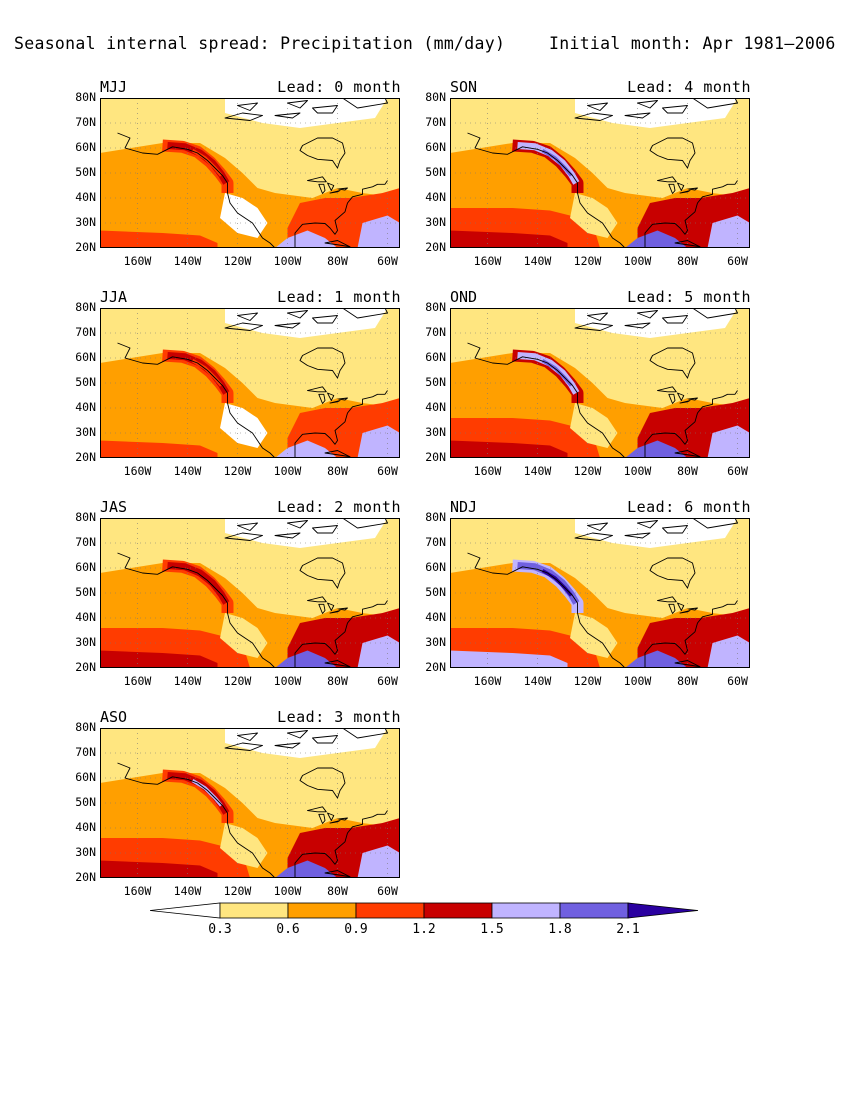  Describe the element at coordinates (537, 471) in the screenshot. I see `lon-tick-label: 140W` at that location.